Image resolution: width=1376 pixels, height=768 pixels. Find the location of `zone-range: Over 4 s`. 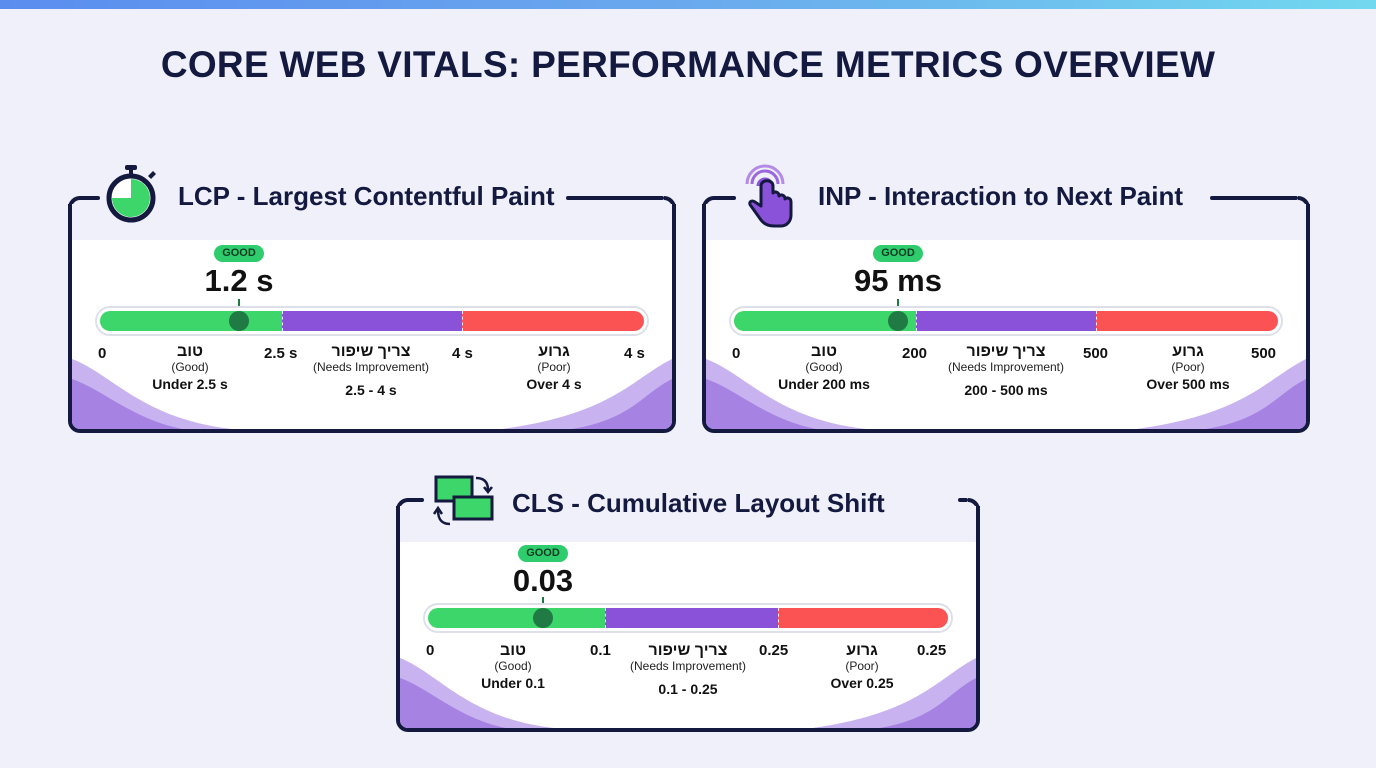

zone-range: Over 4 s is located at coordinates (554, 384).